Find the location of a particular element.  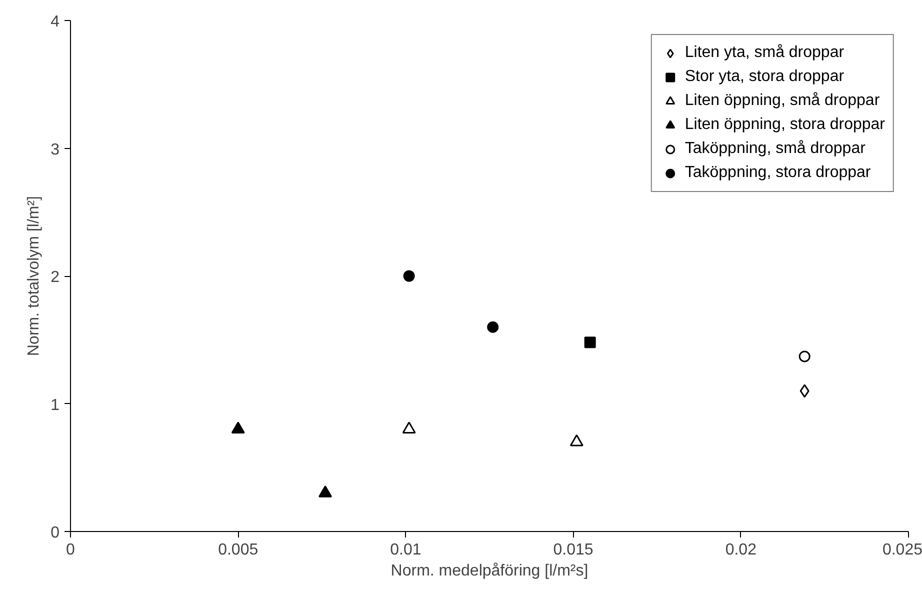

x-tick-label: 0.015 is located at coordinates (573, 550).